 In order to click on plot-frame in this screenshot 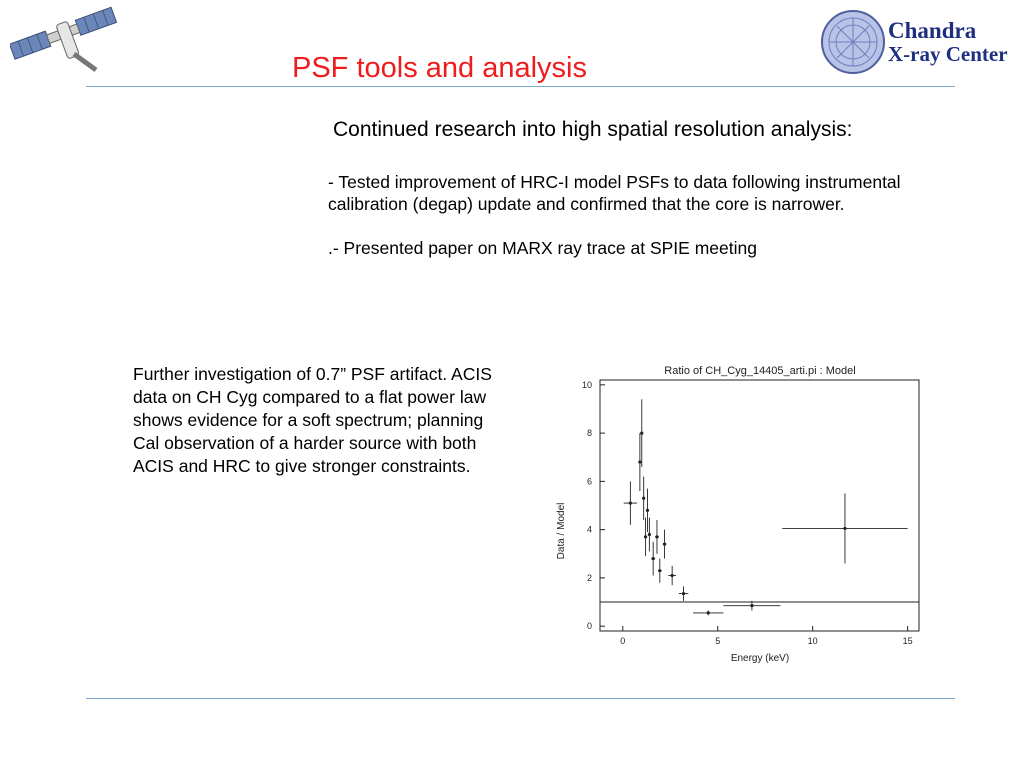, I will do `click(759, 505)`.